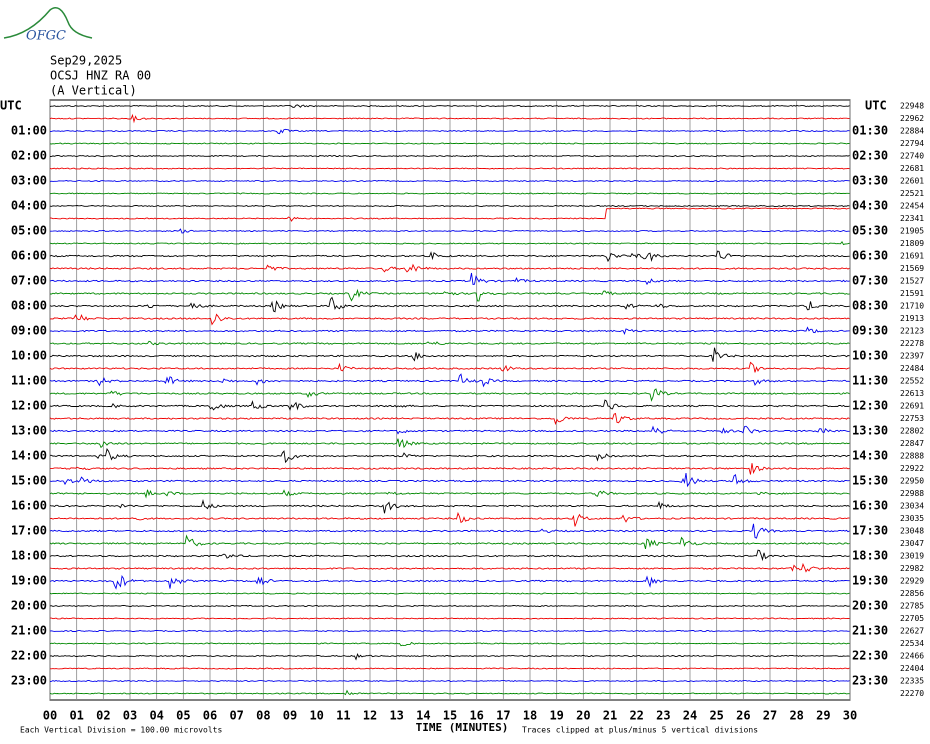  Describe the element at coordinates (912, 318) in the screenshot. I see `trace-count: 21913` at that location.